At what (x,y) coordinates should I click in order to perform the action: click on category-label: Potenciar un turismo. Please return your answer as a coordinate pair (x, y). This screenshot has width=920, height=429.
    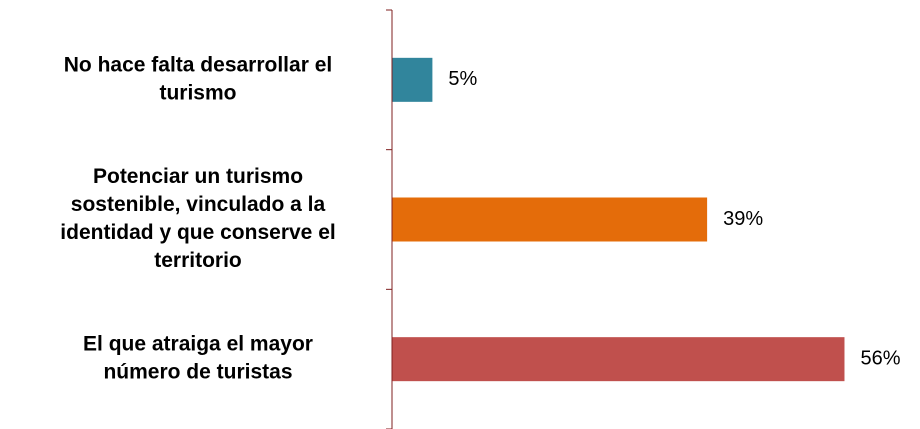
    Looking at the image, I should click on (198, 176).